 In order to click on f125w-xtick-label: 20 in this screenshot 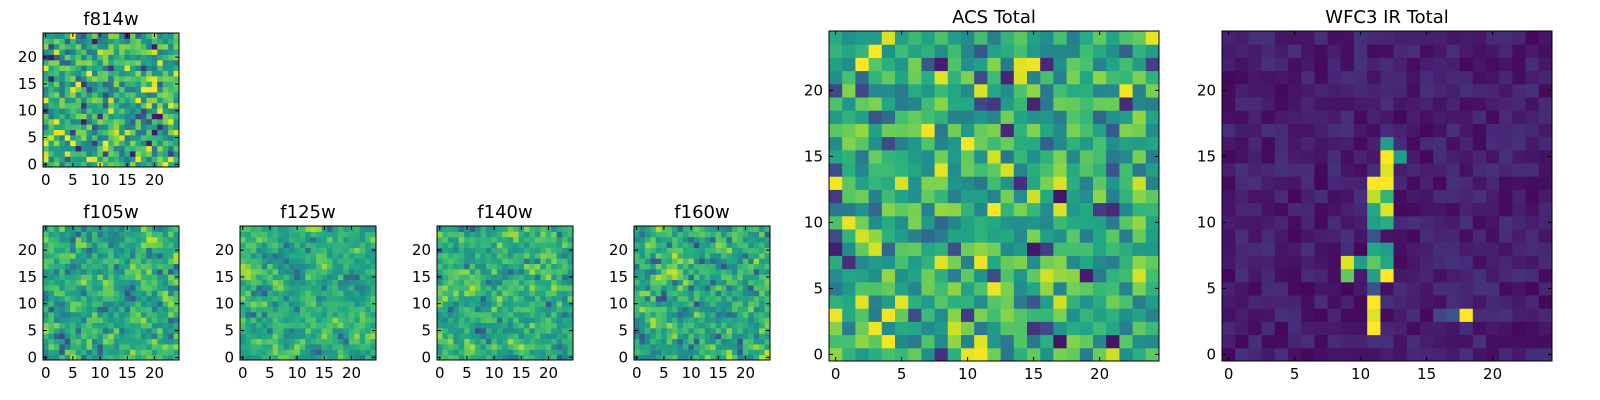, I will do `click(351, 373)`.